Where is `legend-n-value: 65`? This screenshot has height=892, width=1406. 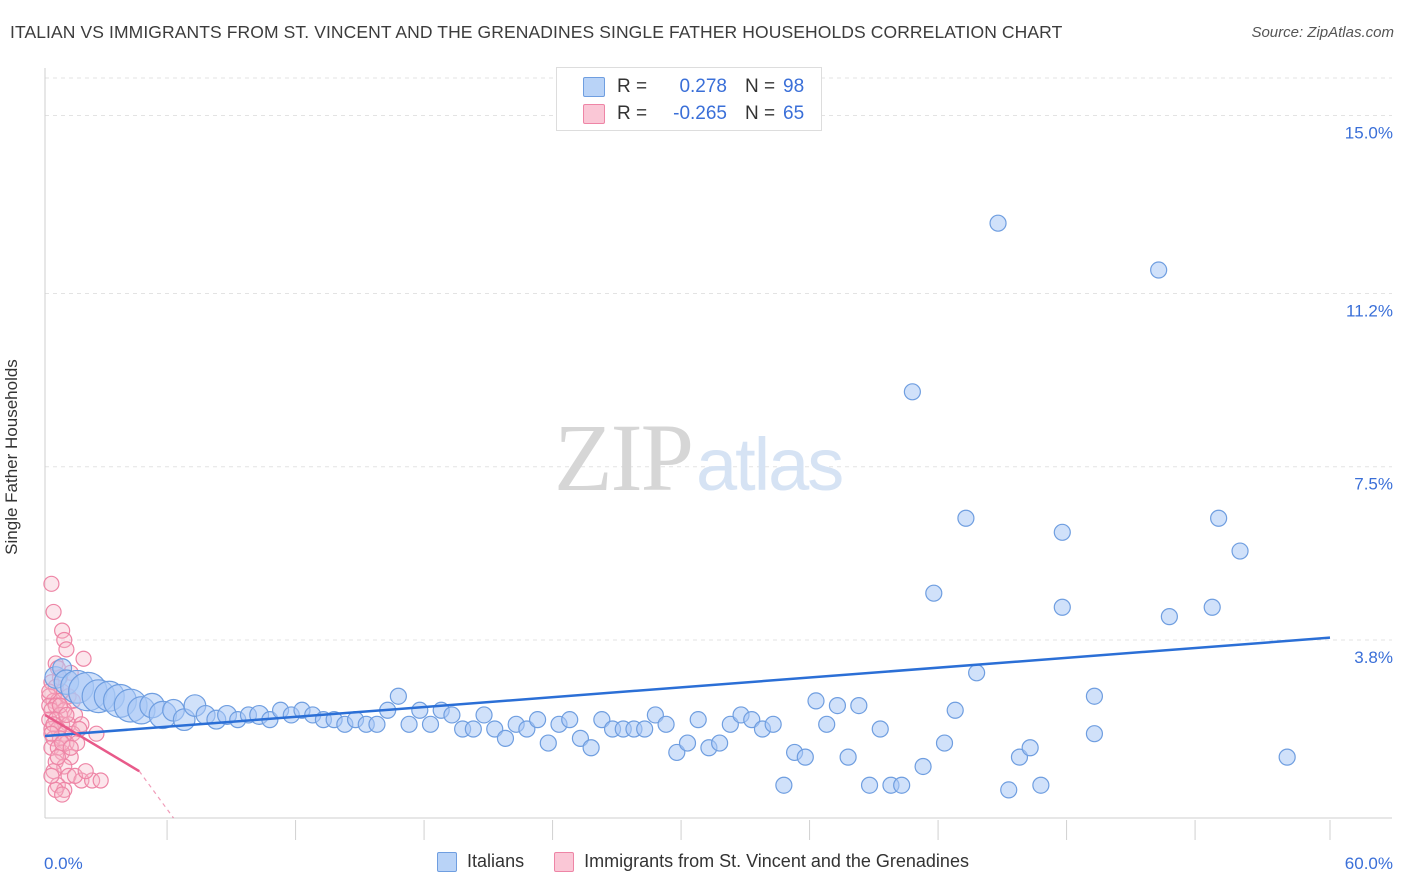
legend-n-value: 65 is located at coordinates (794, 113).